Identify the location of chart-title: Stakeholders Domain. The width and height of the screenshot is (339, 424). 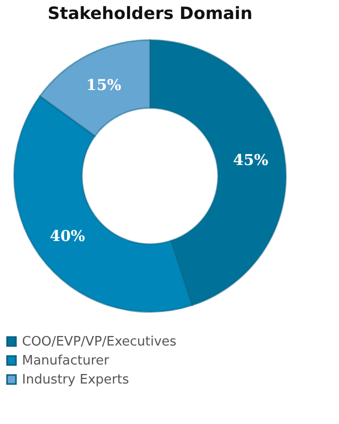
(150, 14).